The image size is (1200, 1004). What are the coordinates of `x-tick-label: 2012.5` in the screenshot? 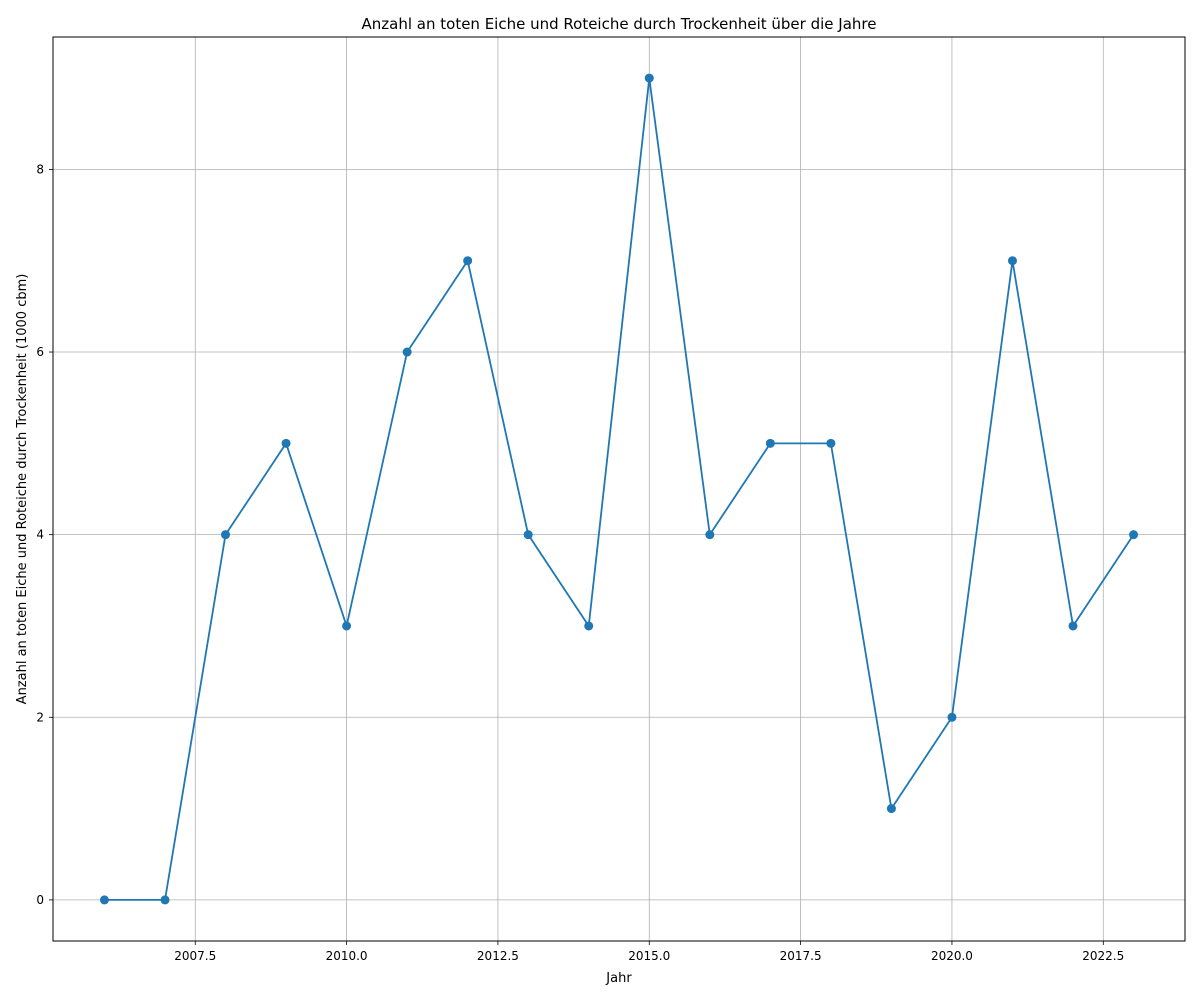 It's located at (498, 956).